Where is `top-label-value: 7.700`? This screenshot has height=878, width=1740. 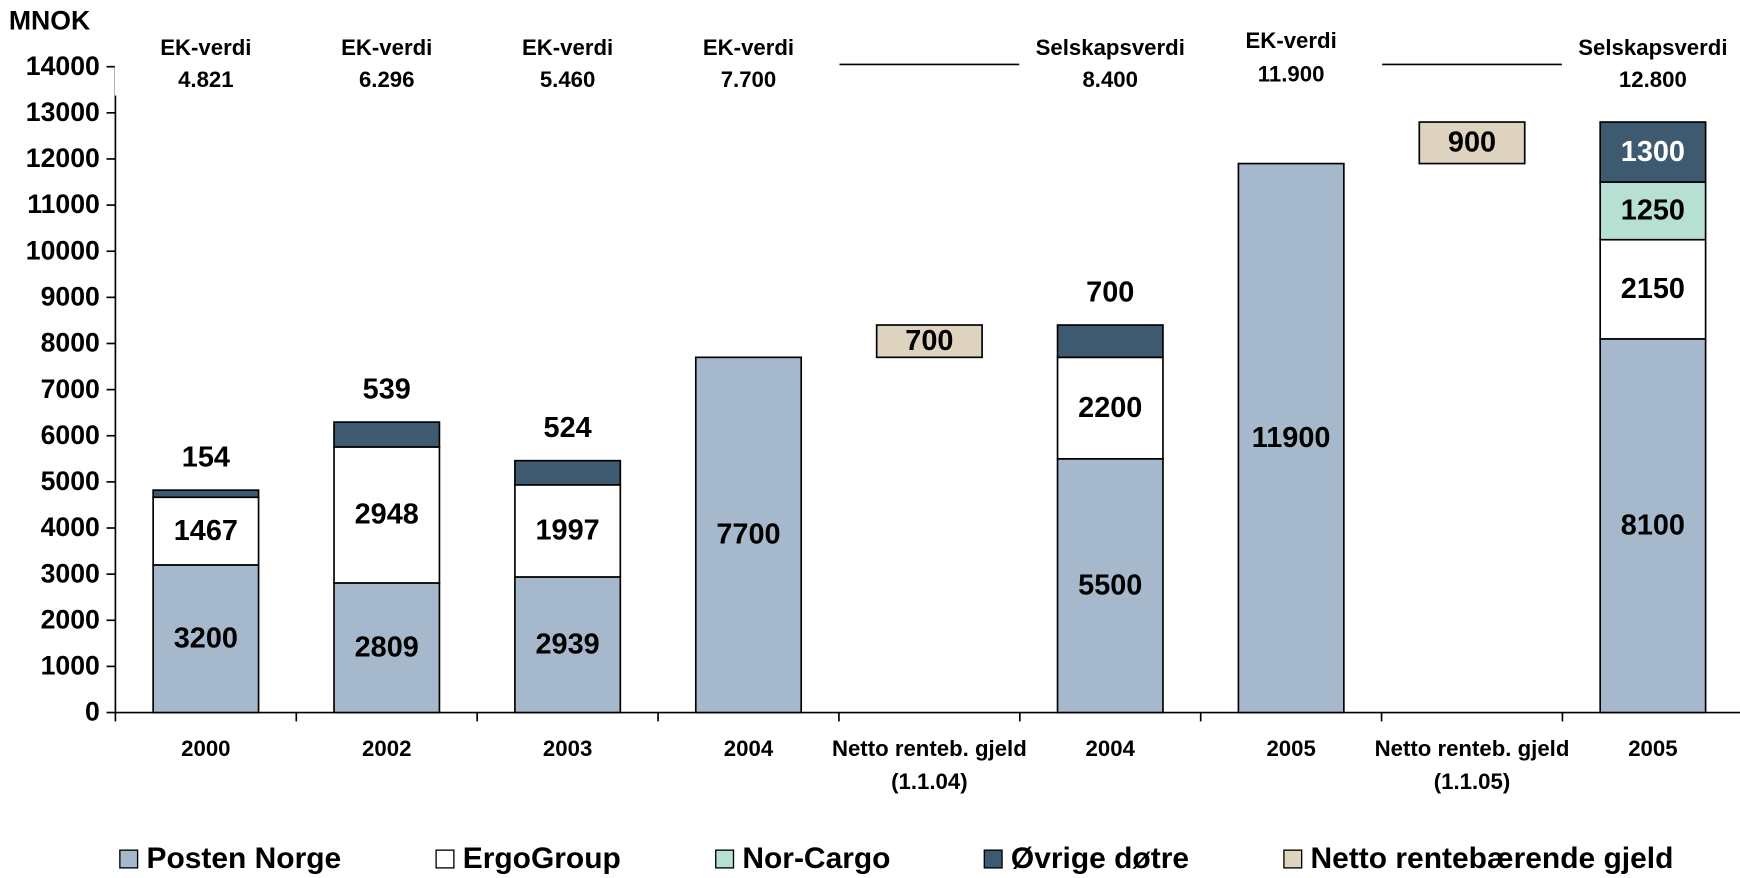
top-label-value: 7.700 is located at coordinates (749, 79).